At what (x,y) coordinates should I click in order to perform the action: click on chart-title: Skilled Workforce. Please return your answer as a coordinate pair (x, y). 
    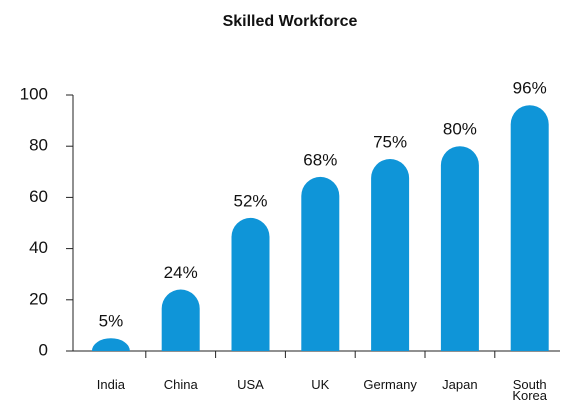
    Looking at the image, I should click on (290, 21).